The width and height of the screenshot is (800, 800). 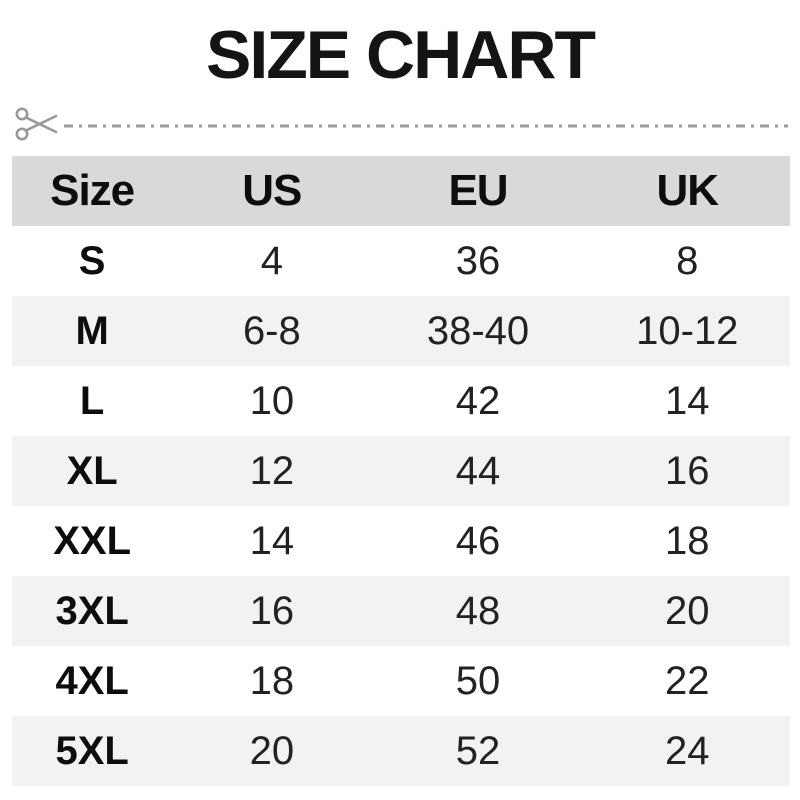 I want to click on table-row: S 4 36 8, so click(x=401, y=261).